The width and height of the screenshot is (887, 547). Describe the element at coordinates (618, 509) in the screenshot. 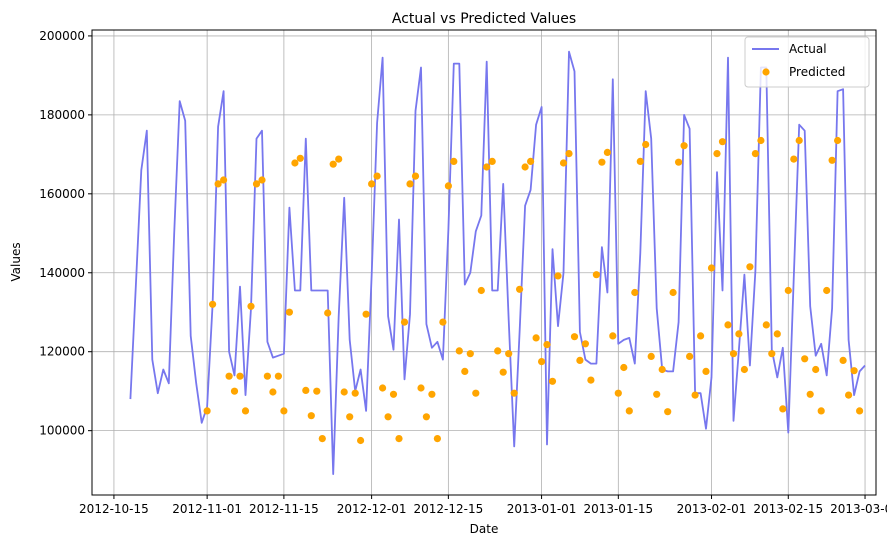

I see `x-tick-label: 2013-01-15` at that location.